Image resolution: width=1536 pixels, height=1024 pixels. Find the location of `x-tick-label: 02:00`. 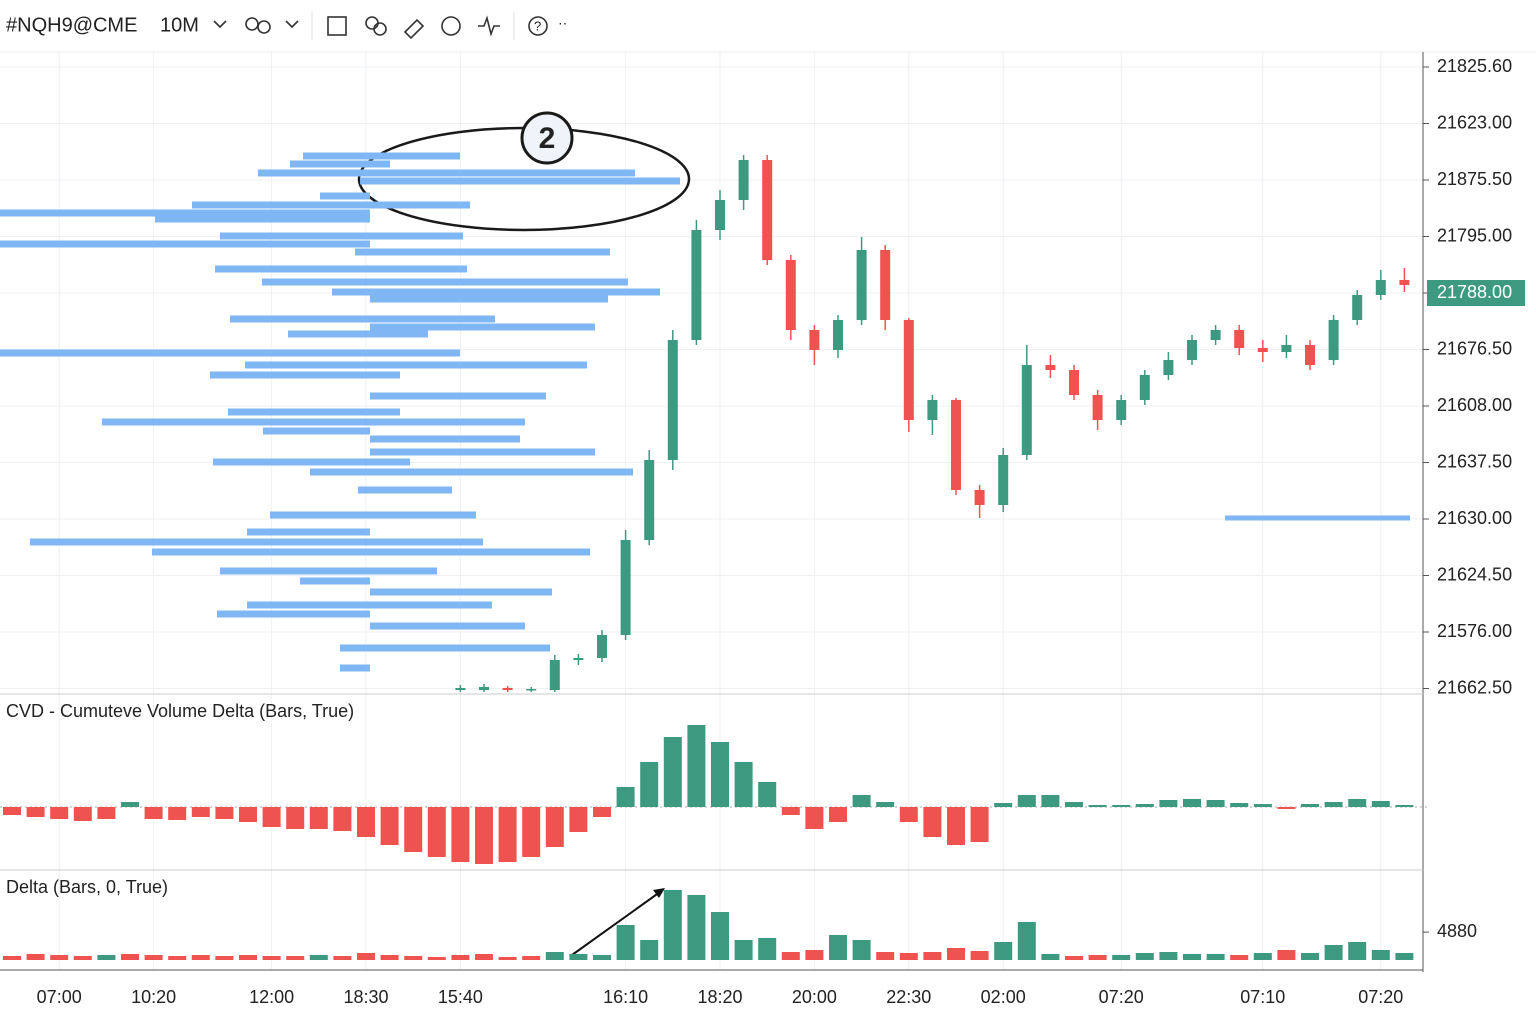

x-tick-label: 02:00 is located at coordinates (1003, 997).